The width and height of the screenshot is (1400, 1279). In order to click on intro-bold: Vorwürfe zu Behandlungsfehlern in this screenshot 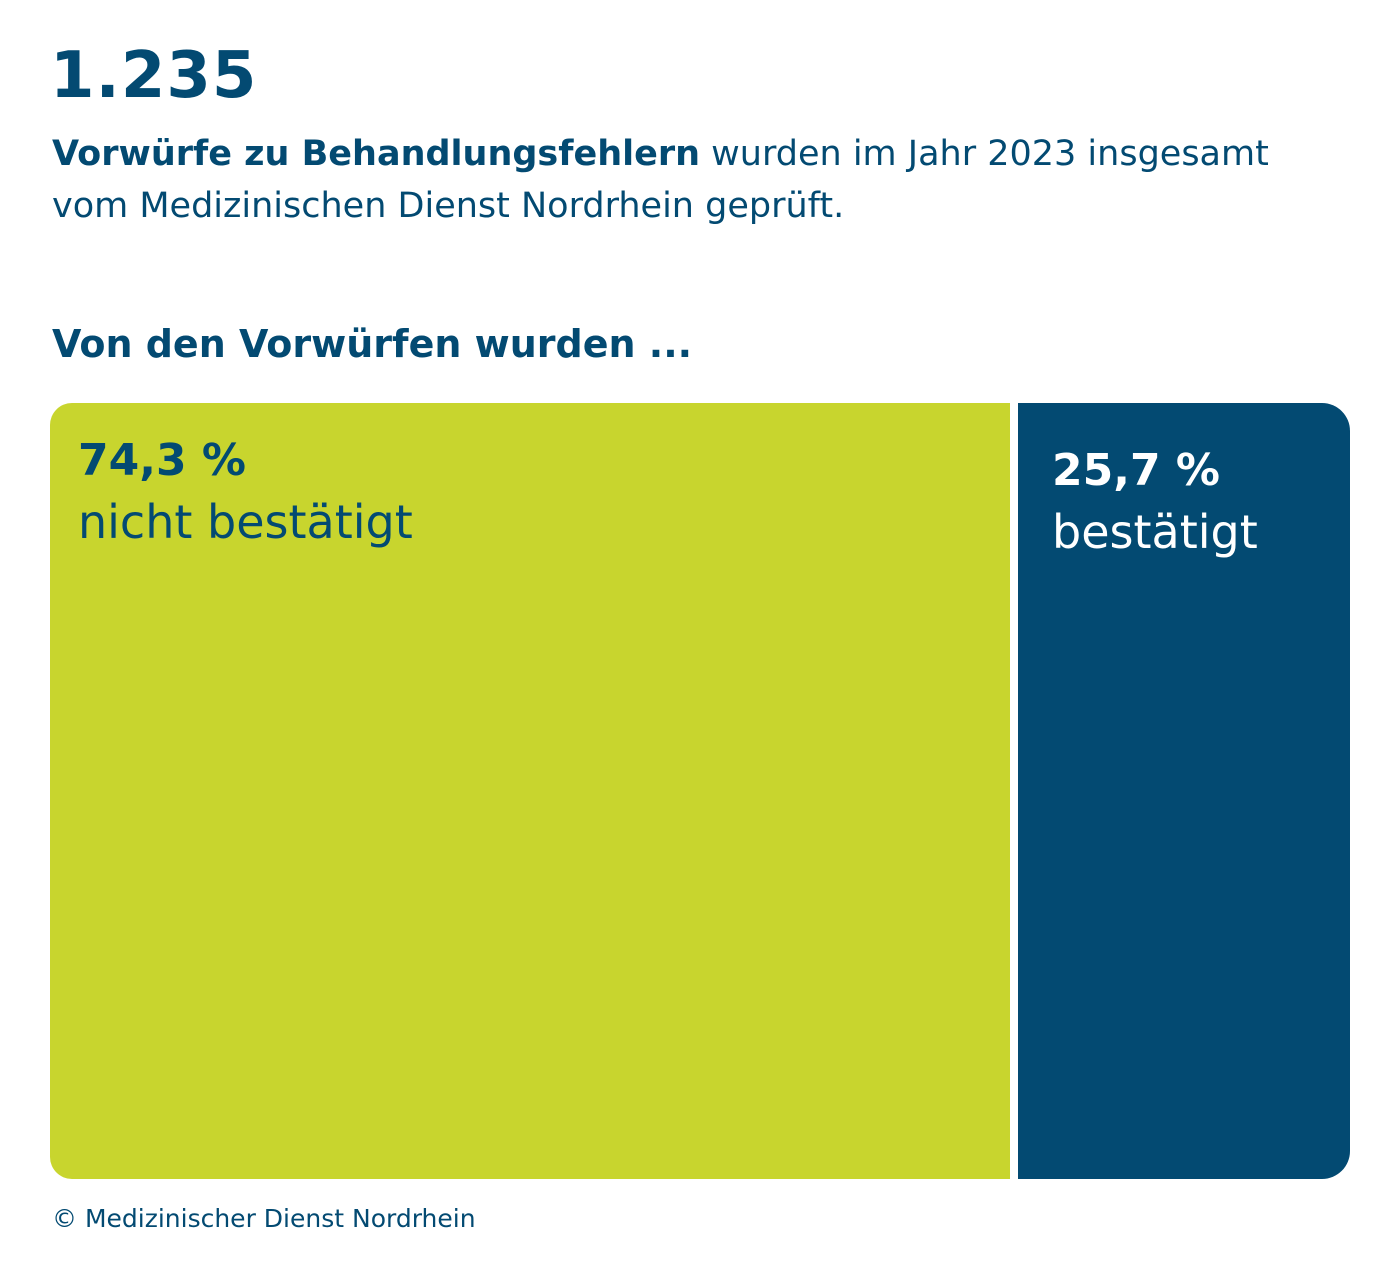, I will do `click(376, 154)`.